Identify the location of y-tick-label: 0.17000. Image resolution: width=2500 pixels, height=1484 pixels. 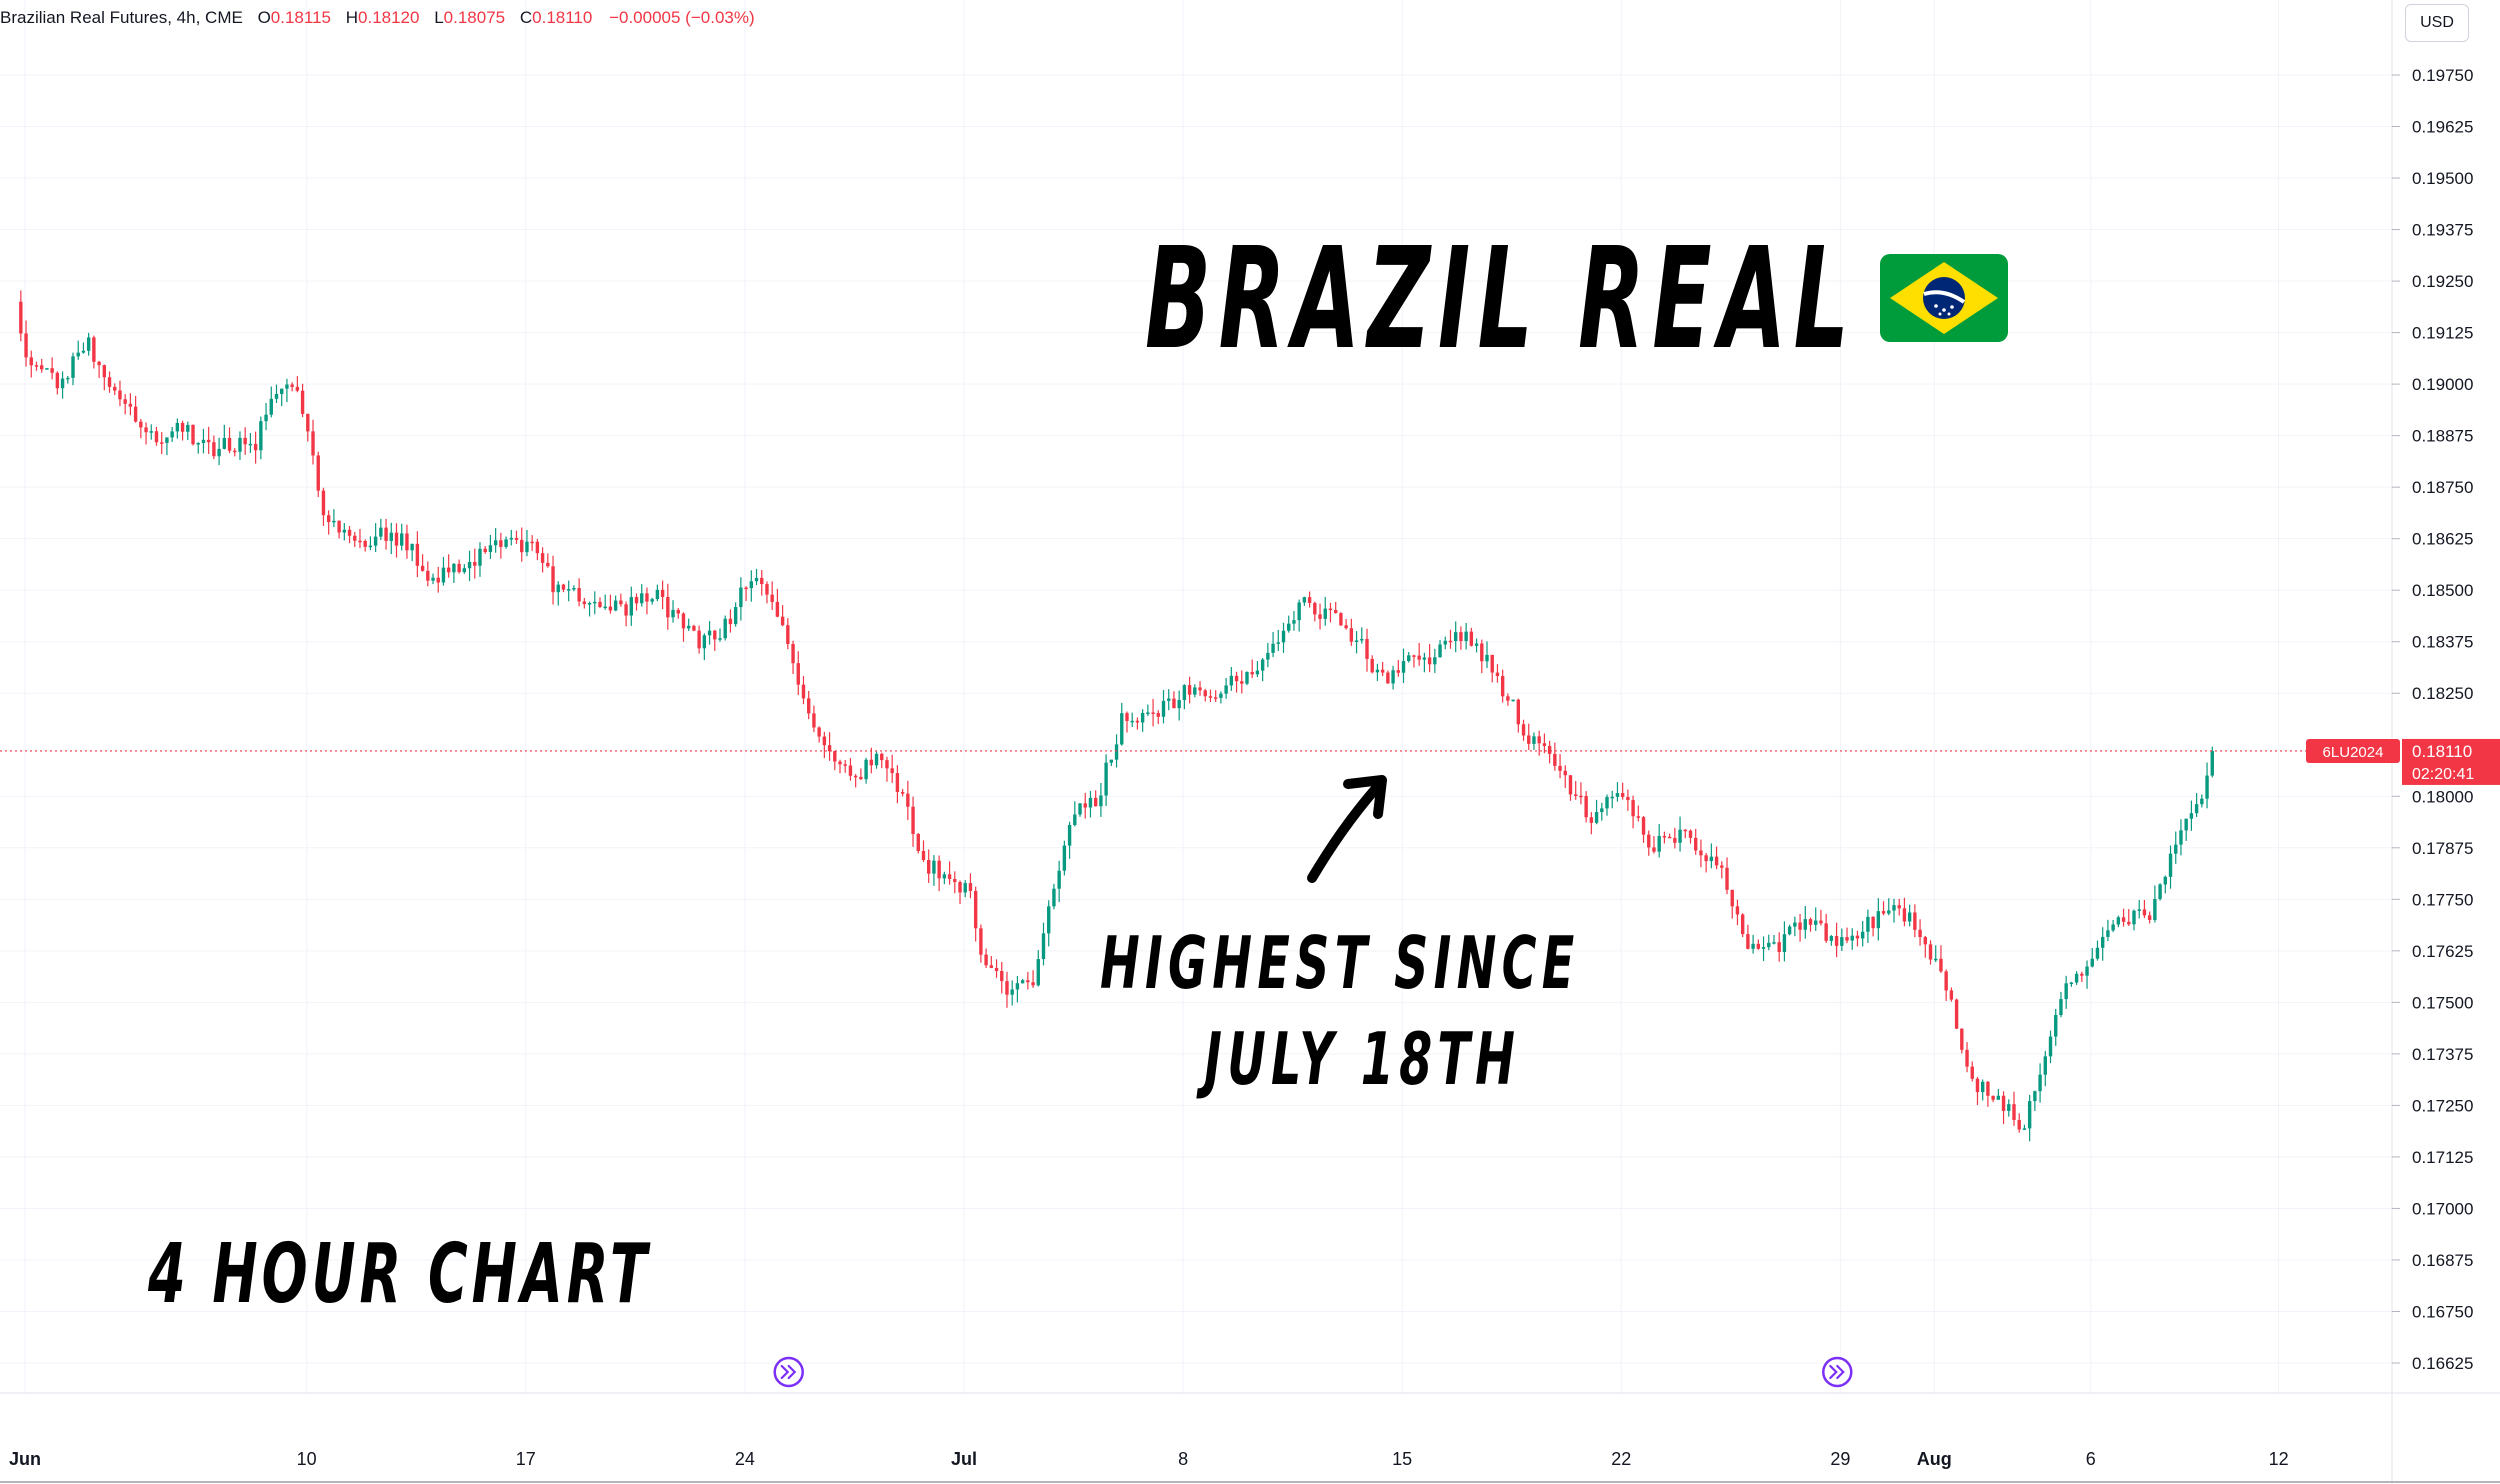
(2442, 1208).